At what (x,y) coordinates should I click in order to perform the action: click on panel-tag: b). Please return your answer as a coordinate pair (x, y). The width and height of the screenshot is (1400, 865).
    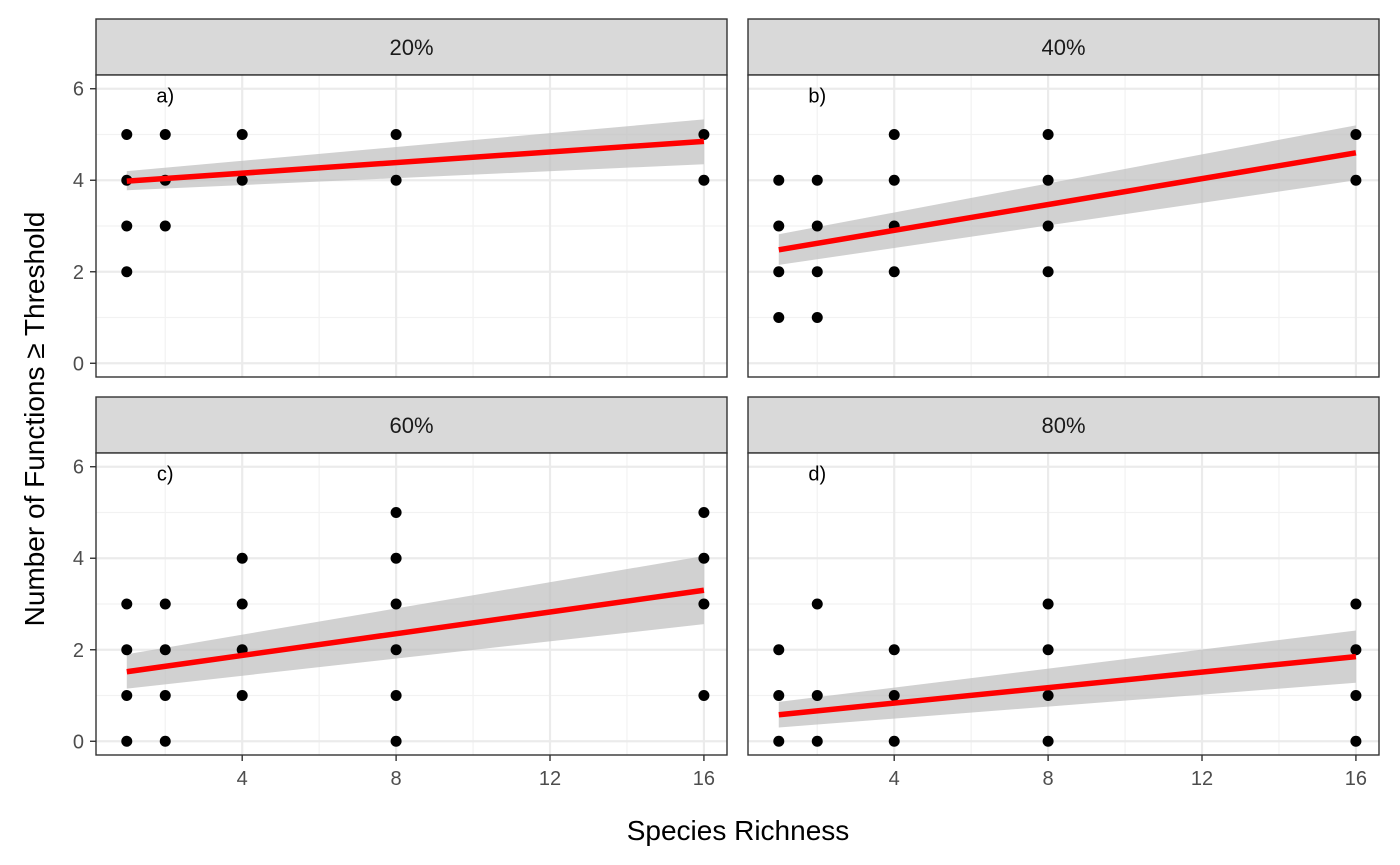
    Looking at the image, I should click on (817, 96).